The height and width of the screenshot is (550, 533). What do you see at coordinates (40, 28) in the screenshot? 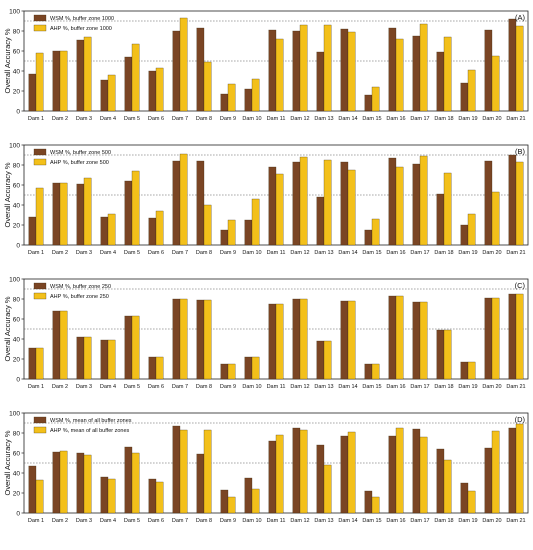
I see `legend-swatch` at bounding box center [40, 28].